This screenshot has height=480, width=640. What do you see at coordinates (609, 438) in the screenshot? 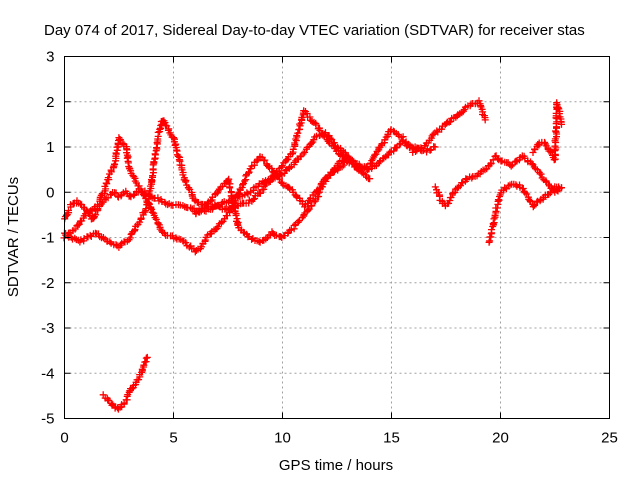
I see `x-tick-label: 25` at bounding box center [609, 438].